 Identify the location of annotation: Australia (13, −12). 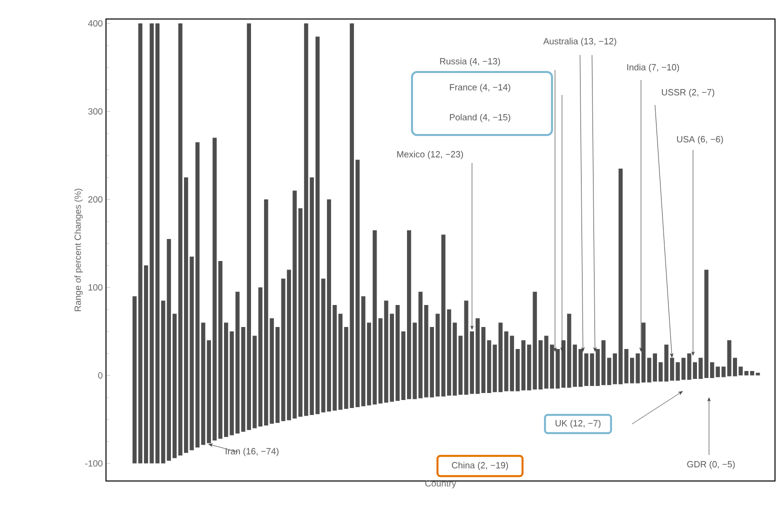
(579, 42).